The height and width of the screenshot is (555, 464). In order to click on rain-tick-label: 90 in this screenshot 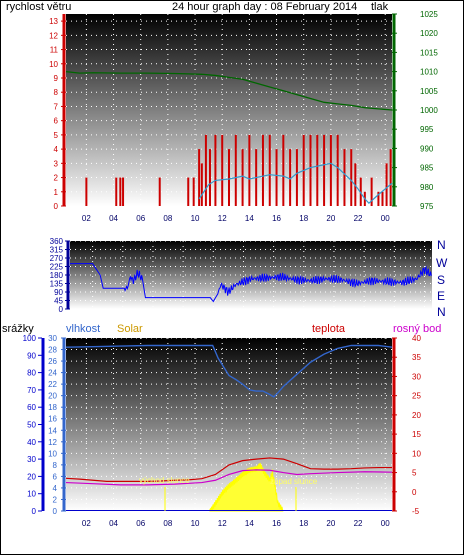, I will do `click(31, 355)`.